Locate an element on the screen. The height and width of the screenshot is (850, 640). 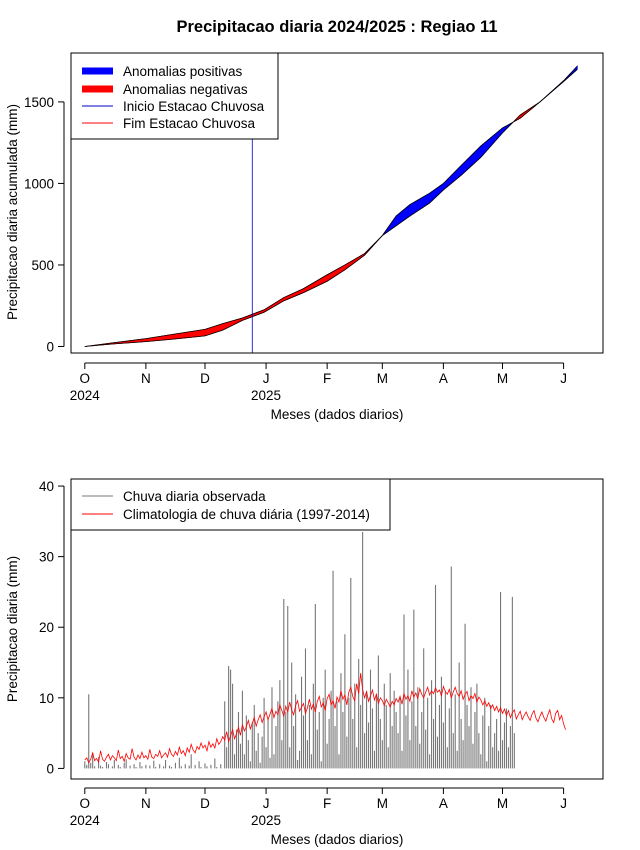
accumulated-x-tick-label: A is located at coordinates (443, 378).